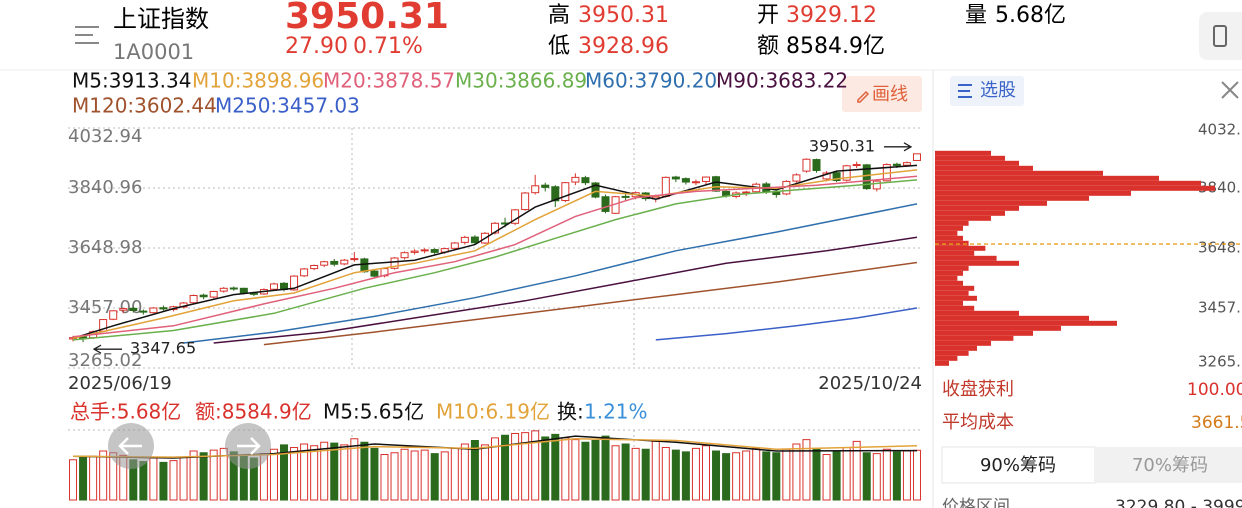  What do you see at coordinates (890, 94) in the screenshot?
I see `draw-line-label: 画线` at bounding box center [890, 94].